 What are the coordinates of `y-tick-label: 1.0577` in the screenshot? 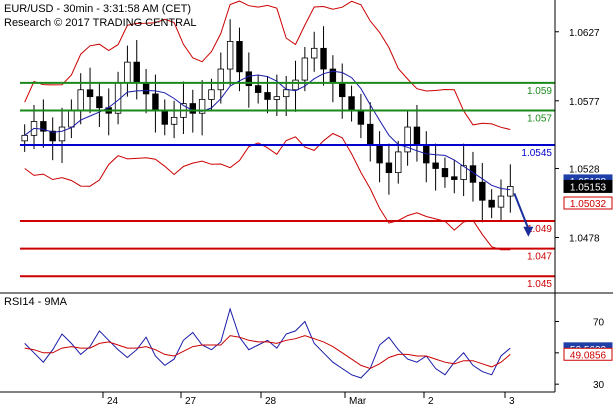 It's located at (584, 102).